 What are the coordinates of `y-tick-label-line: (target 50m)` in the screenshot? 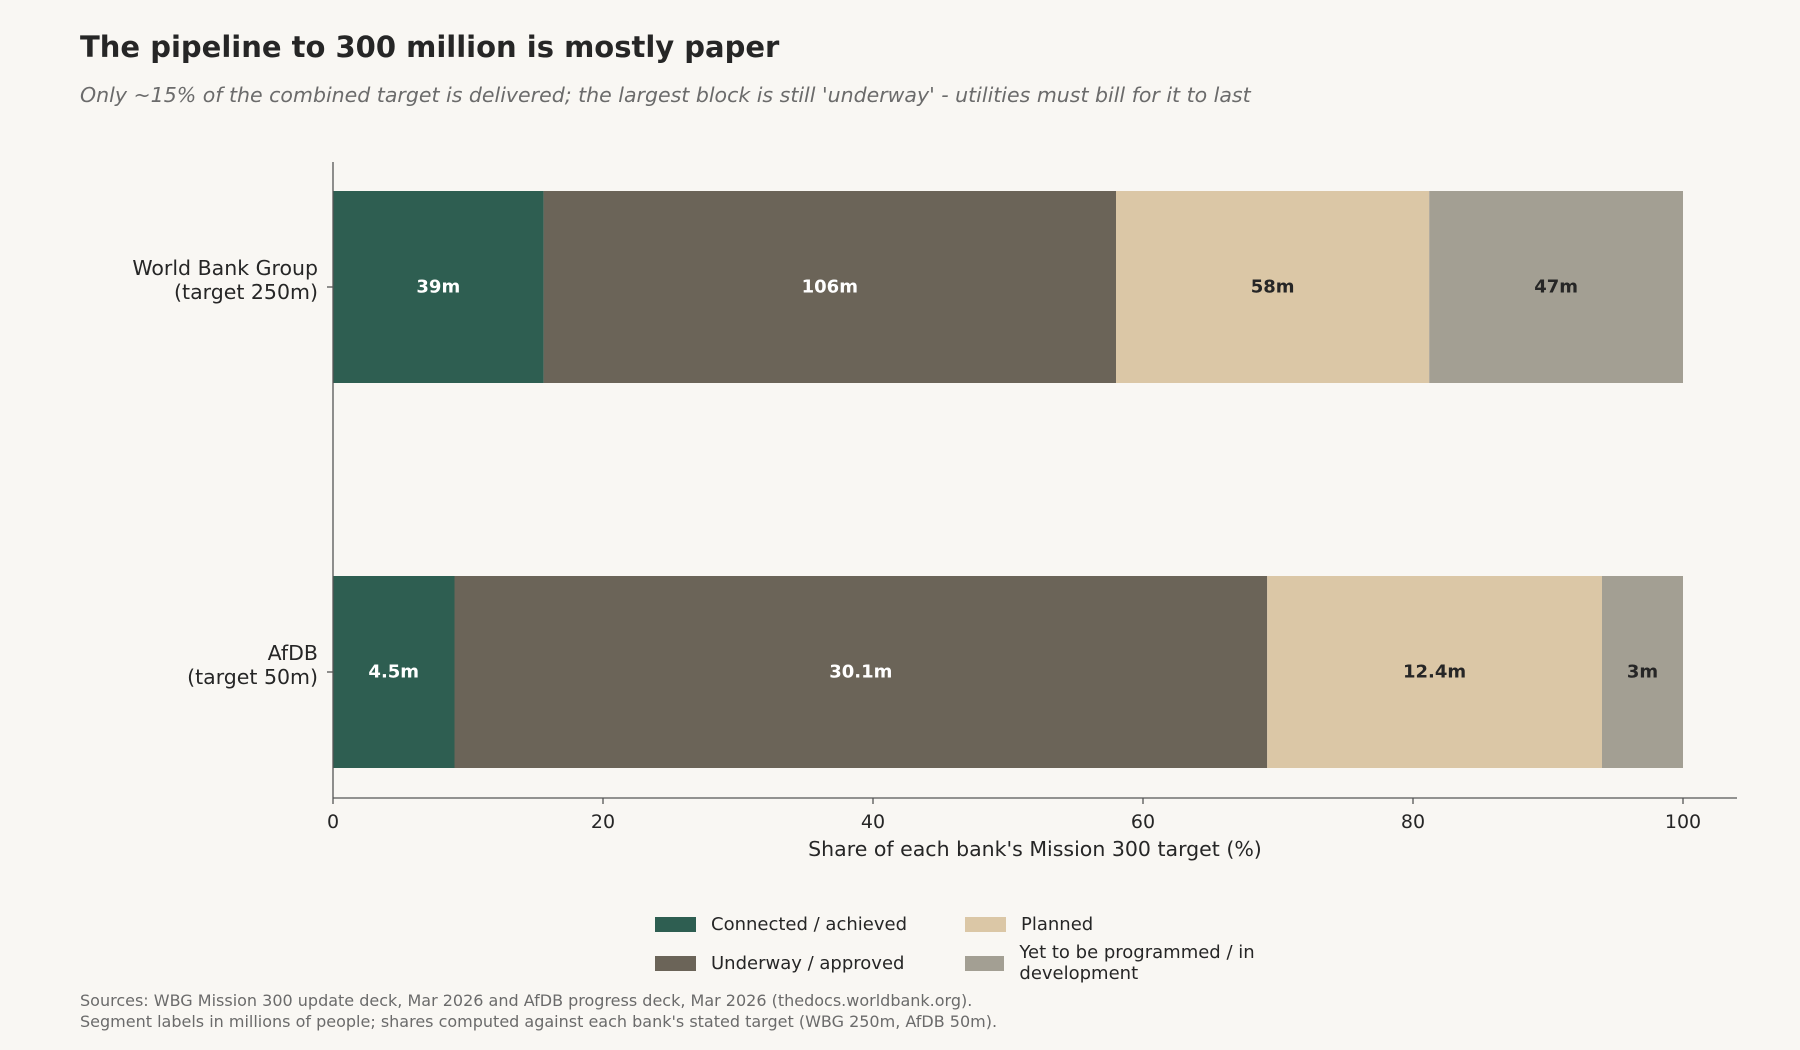 It's located at (252, 677).